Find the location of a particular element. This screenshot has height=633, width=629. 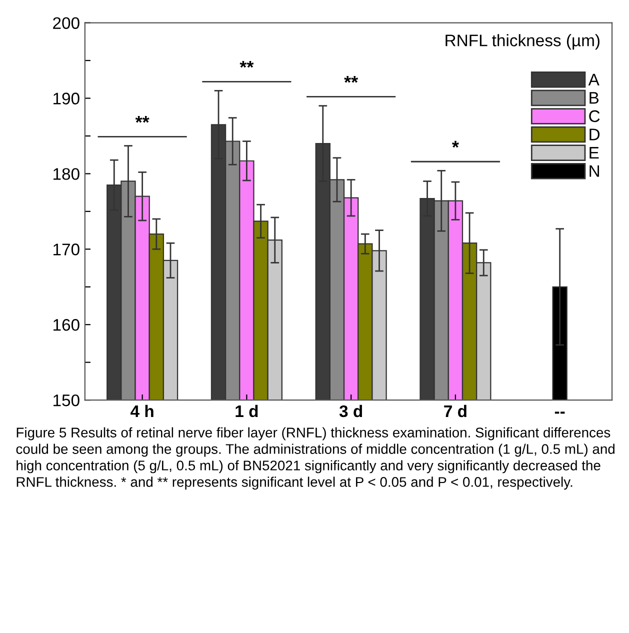

legend-label: N is located at coordinates (594, 171).